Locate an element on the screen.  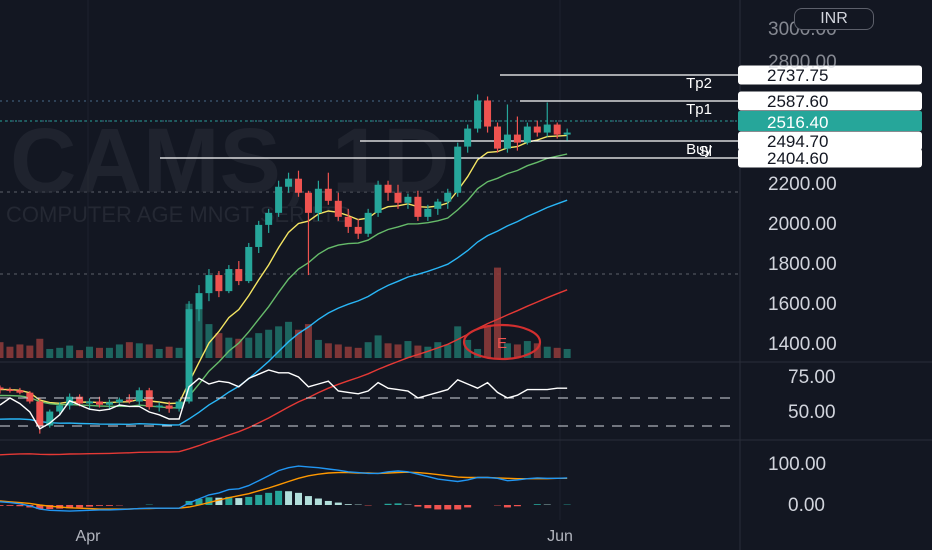
time-axis: Apr Jun is located at coordinates (324, 536).